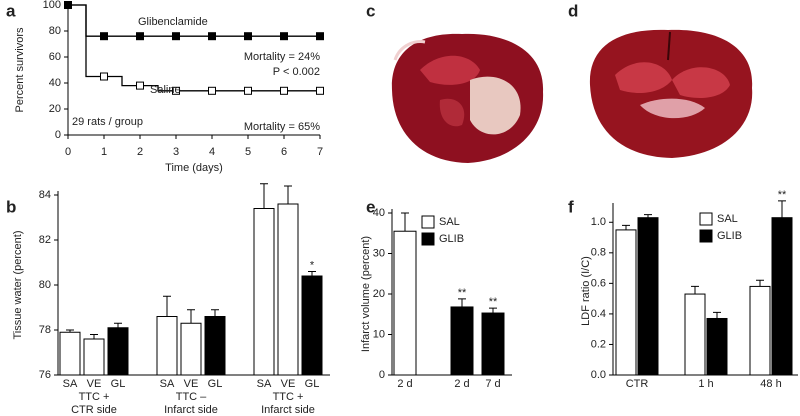  I want to click on panel-letter: b, so click(11, 206).